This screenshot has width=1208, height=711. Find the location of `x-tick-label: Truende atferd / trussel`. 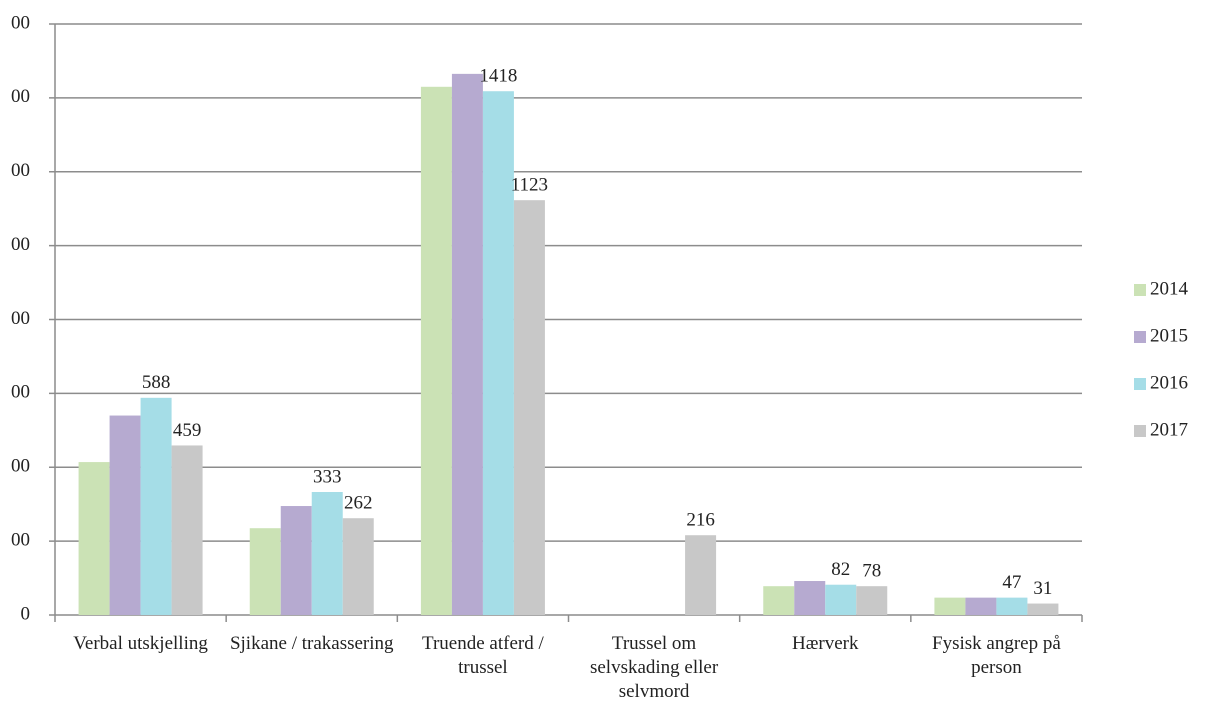

x-tick-label: Truende atferd / trussel is located at coordinates (483, 655).